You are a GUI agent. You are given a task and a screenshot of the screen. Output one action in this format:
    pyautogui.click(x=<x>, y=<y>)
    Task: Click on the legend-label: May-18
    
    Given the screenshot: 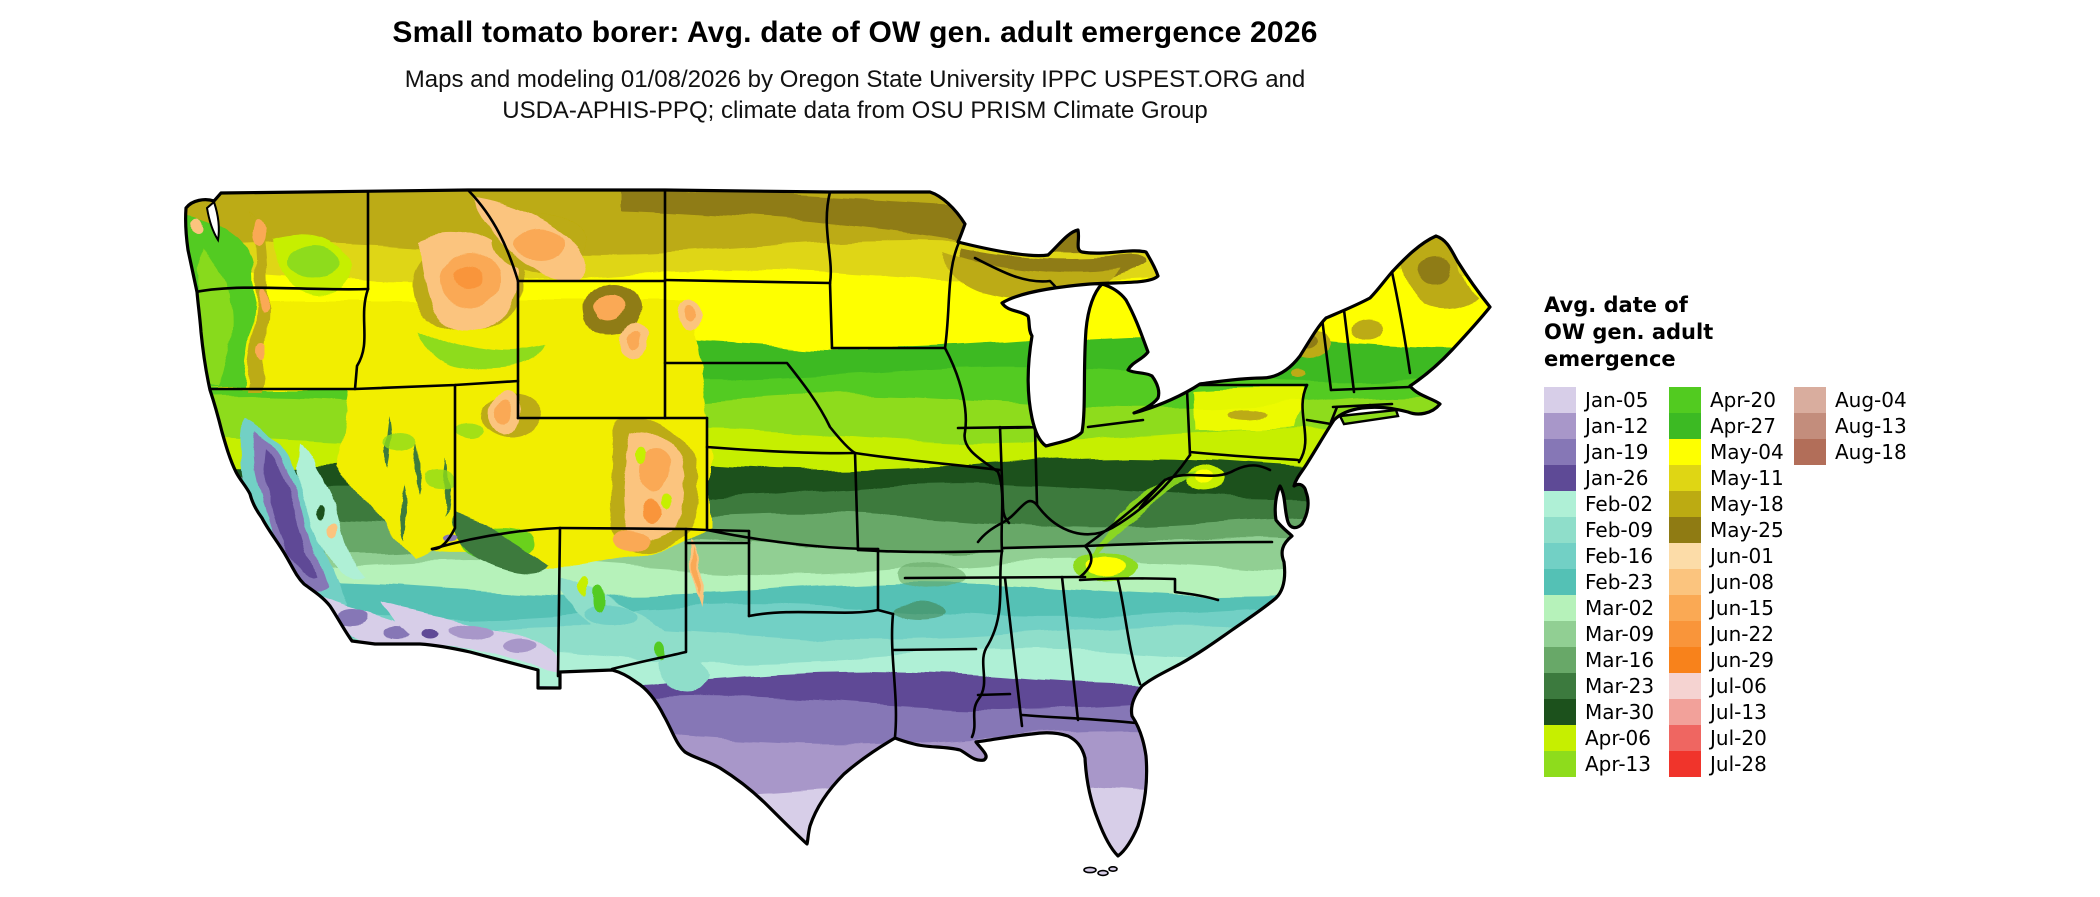 What is the action you would take?
    pyautogui.click(x=1747, y=504)
    